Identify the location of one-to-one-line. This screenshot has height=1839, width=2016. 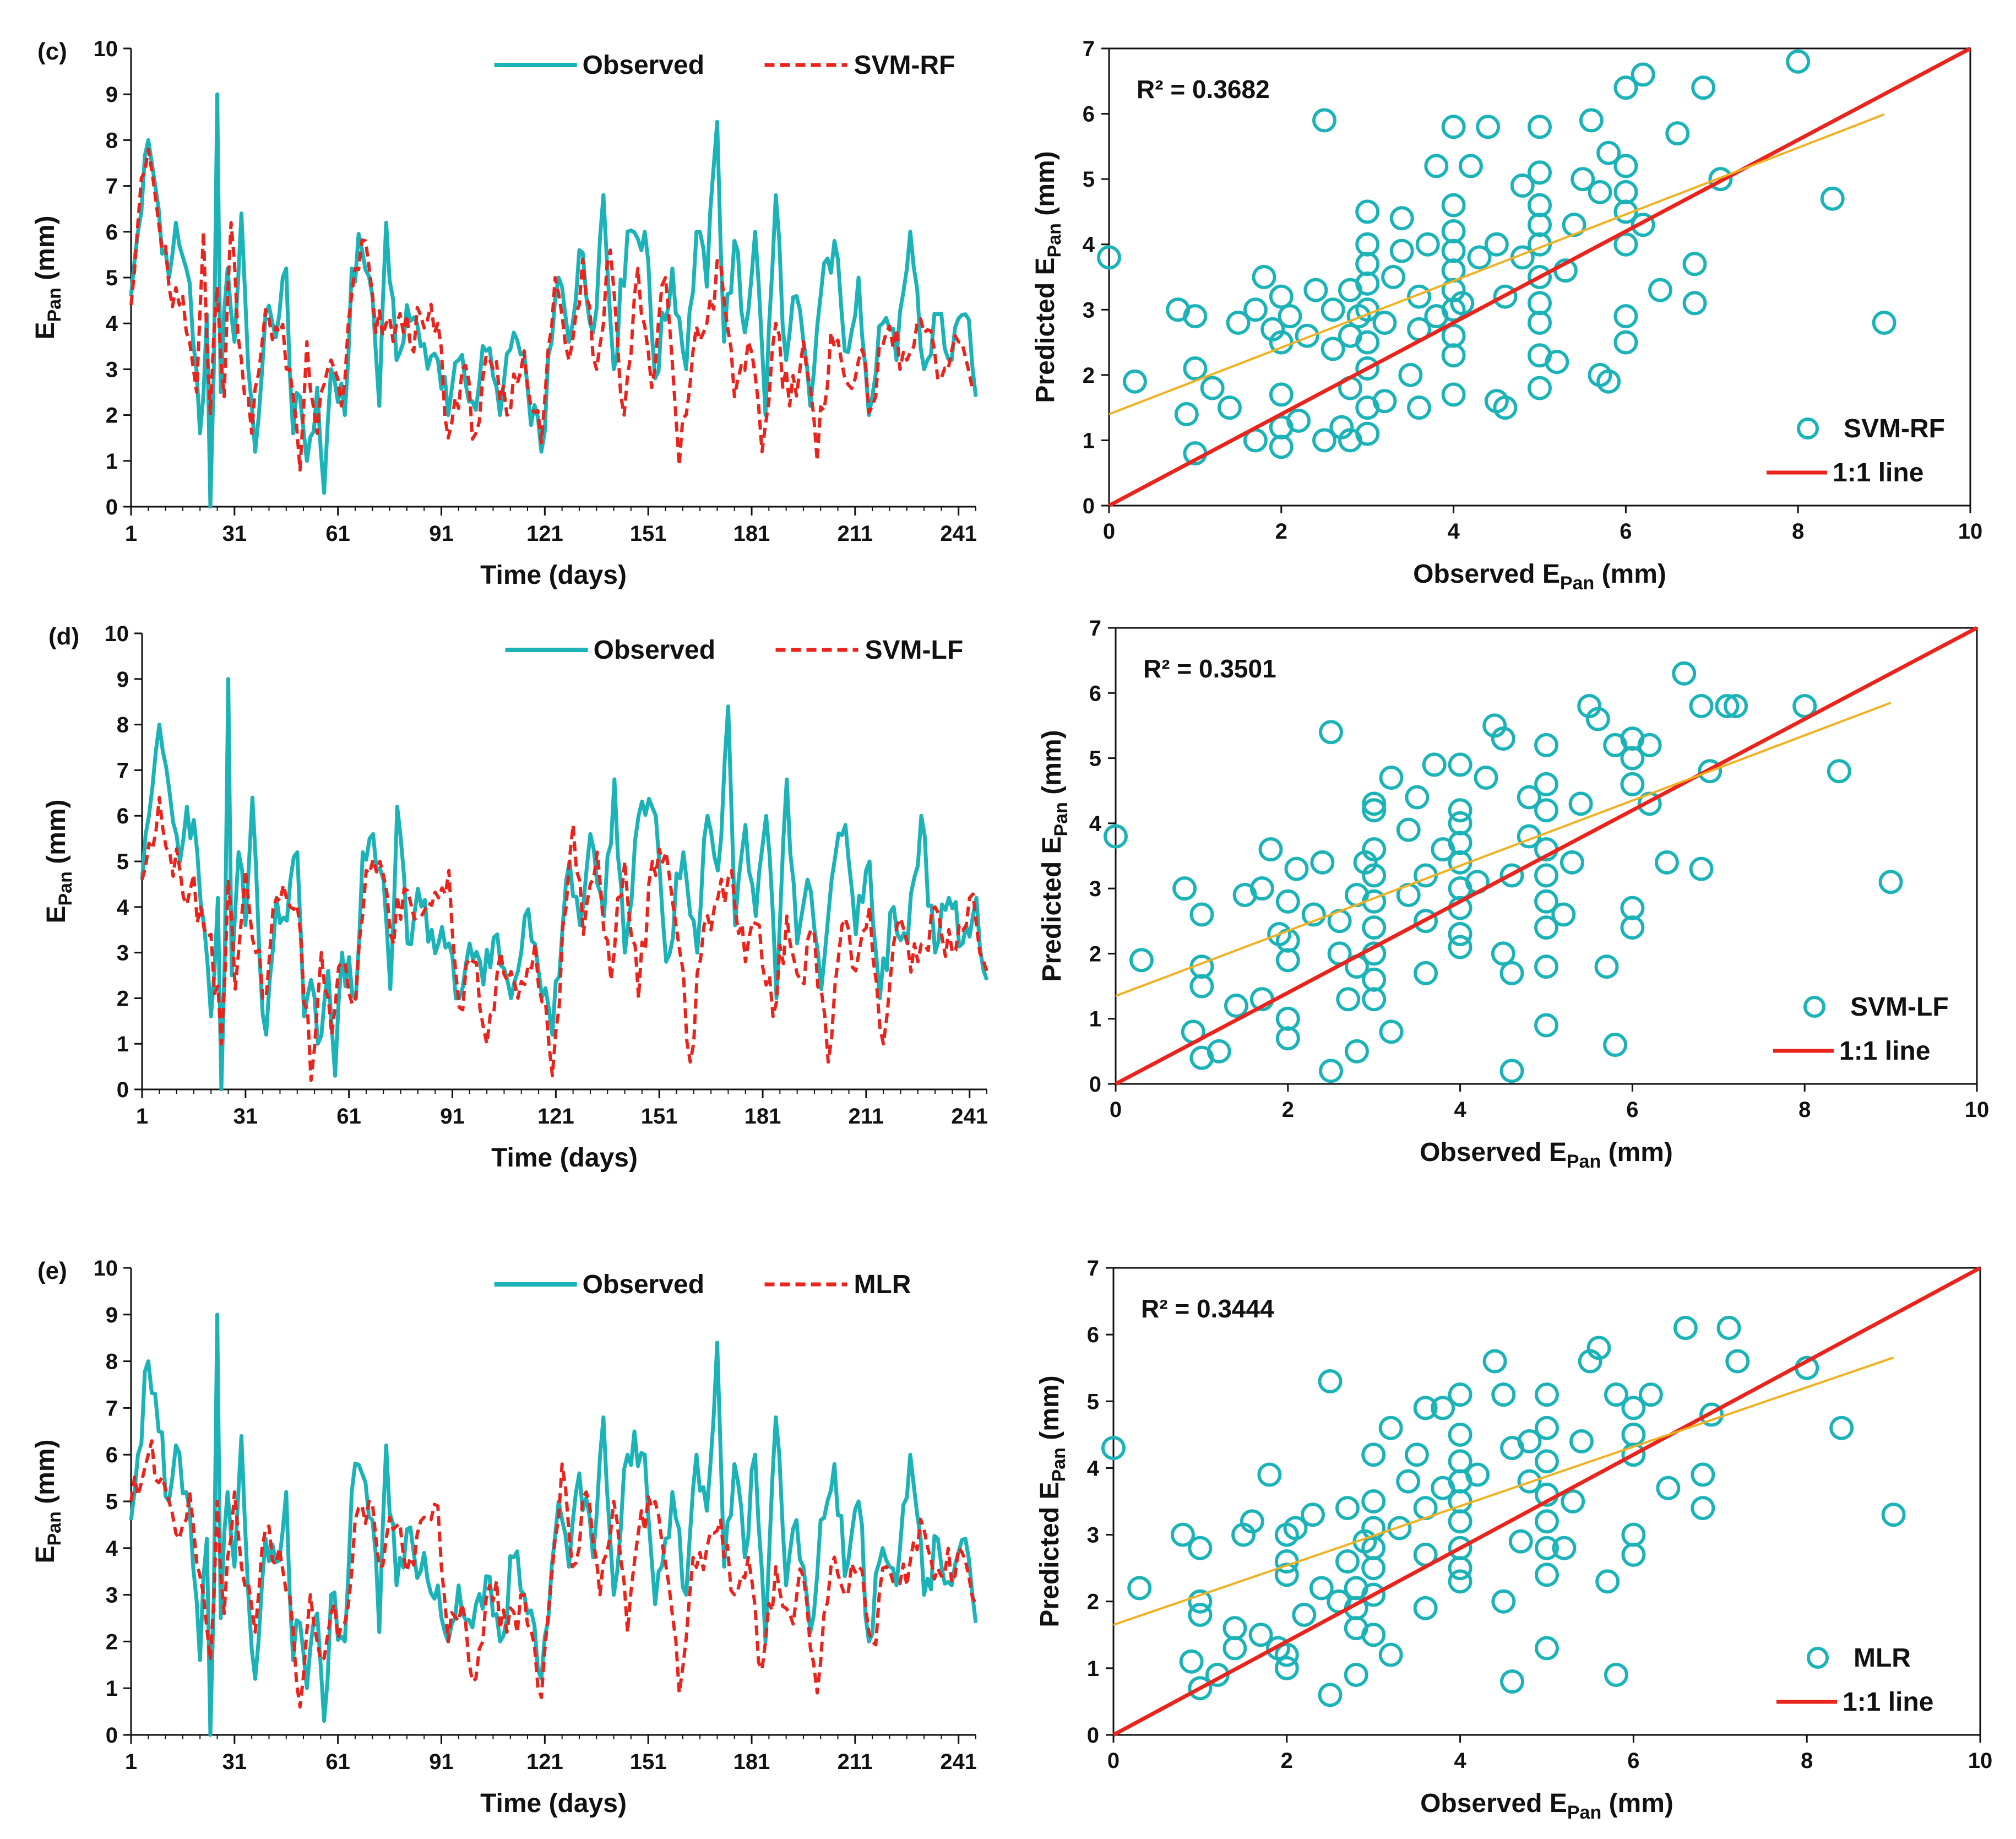
(1547, 1501).